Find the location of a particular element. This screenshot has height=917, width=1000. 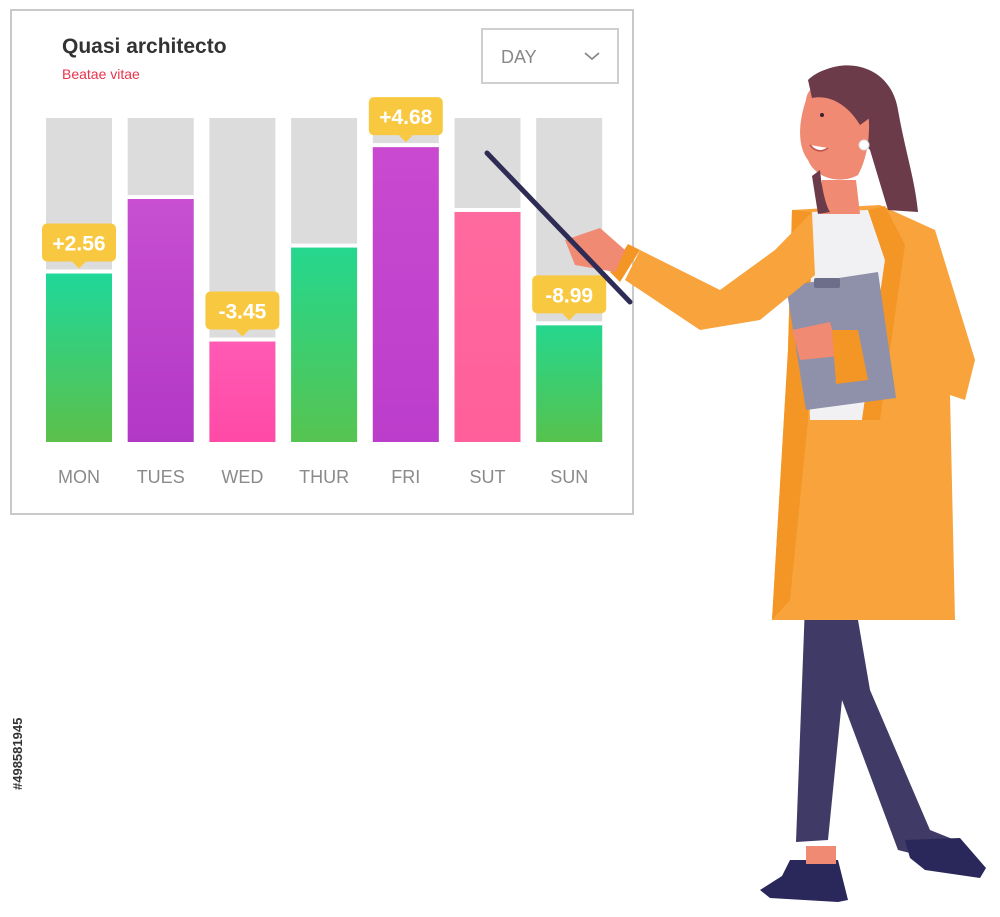

x-tick-label: SUT is located at coordinates (488, 477).